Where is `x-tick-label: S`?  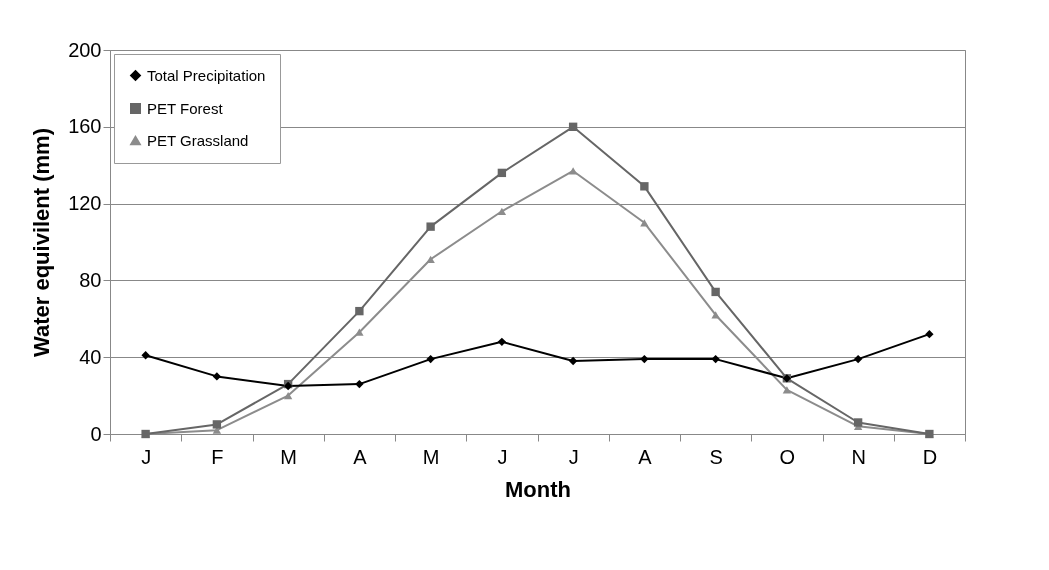 x-tick-label: S is located at coordinates (716, 456).